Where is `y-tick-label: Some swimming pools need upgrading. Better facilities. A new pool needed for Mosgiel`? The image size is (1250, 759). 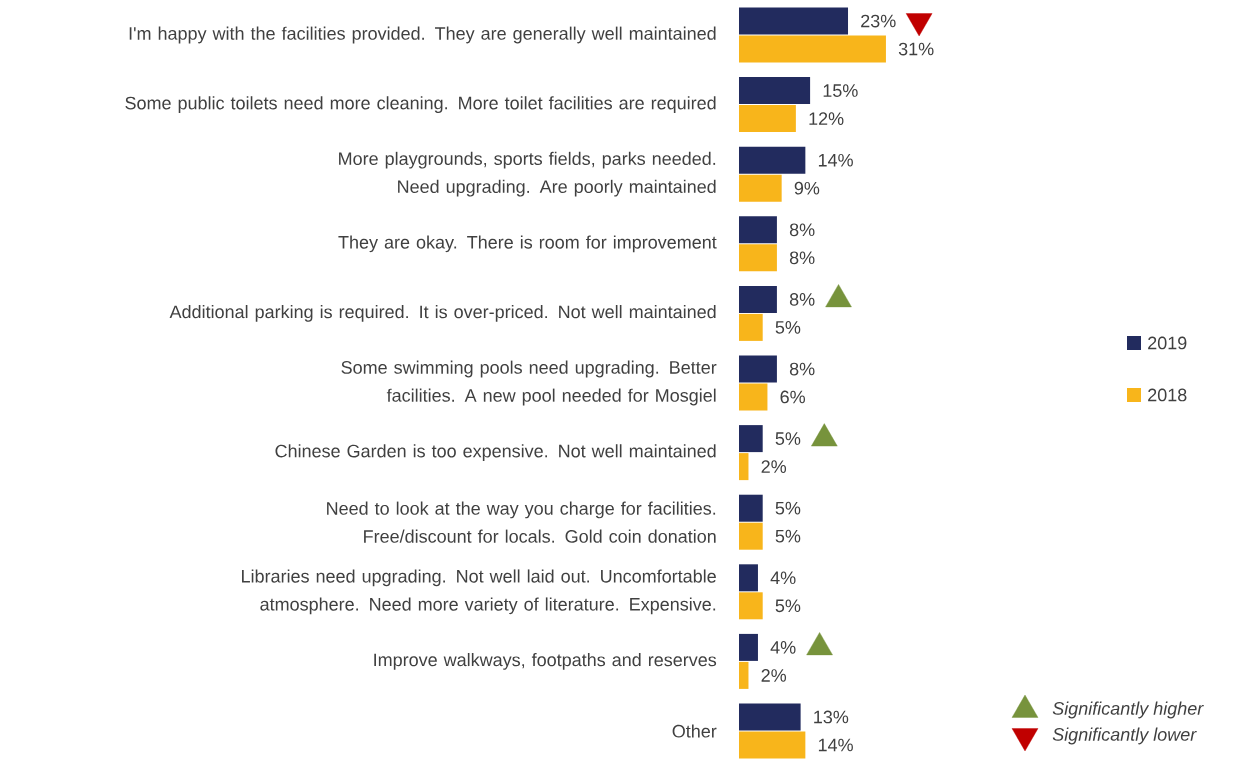 y-tick-label: Some swimming pools need upgrading. Better facilities. A new pool needed for Mosgiel is located at coordinates (529, 383).